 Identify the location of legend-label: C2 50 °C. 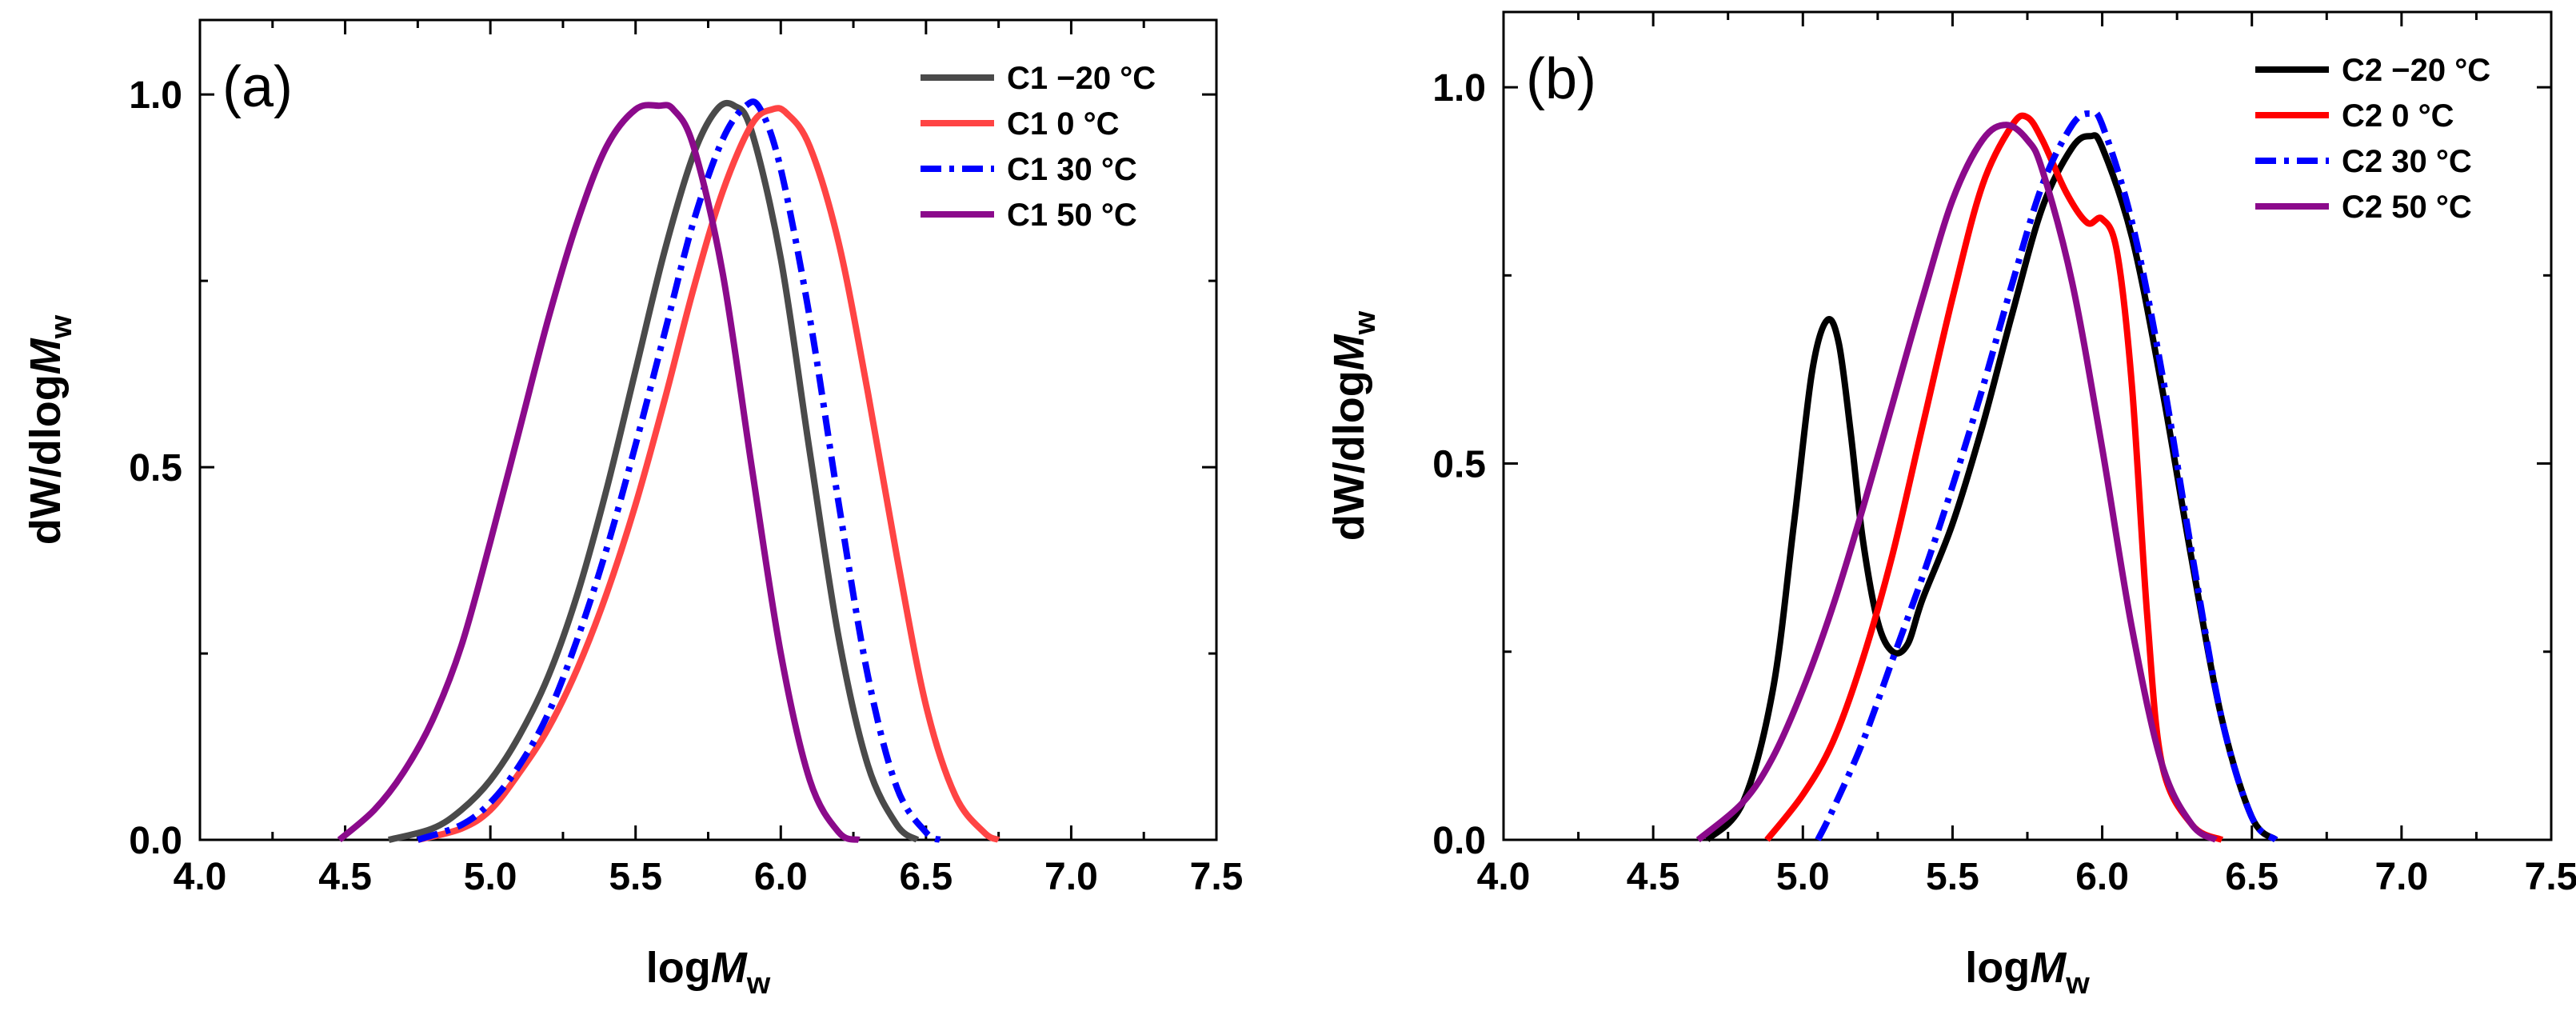
(2407, 207).